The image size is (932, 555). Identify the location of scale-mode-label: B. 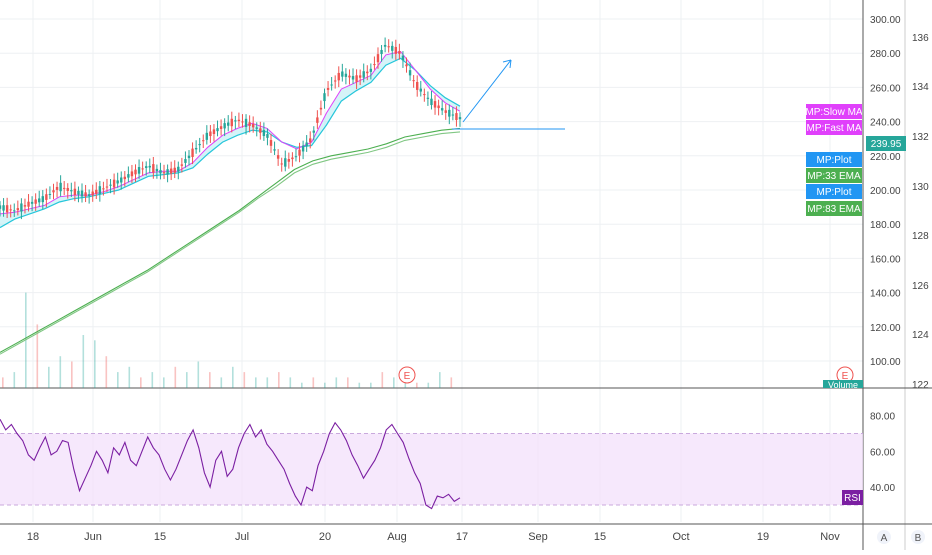
(918, 538).